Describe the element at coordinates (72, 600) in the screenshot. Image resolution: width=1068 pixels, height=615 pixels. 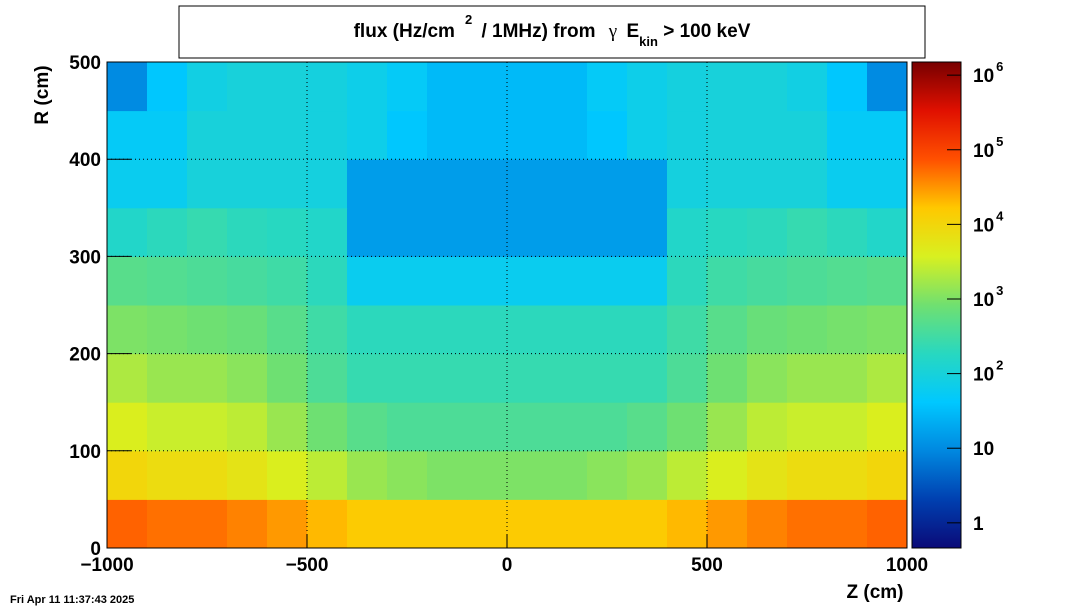
I see `timestamp: Fri Apr 11 11:37:43 2025` at that location.